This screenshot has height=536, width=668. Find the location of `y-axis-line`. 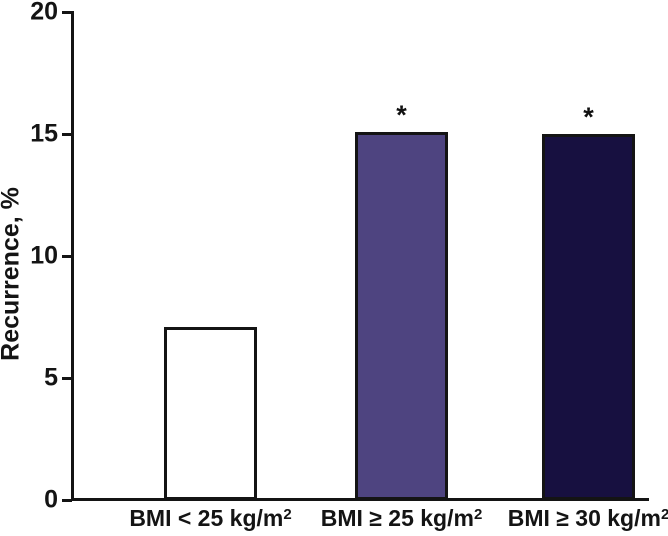

y-axis-line is located at coordinates (72, 256).